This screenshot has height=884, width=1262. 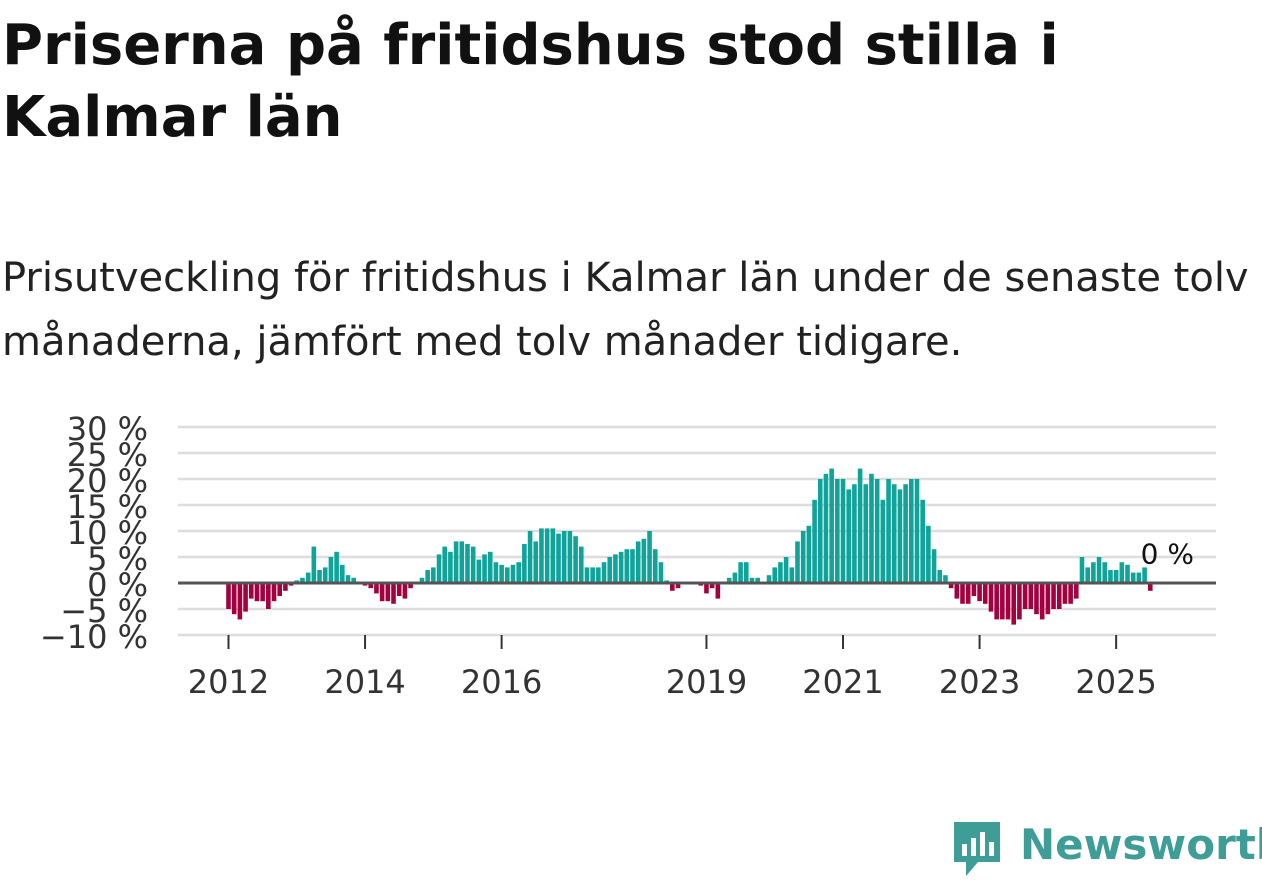 I want to click on bars, so click(x=689, y=546).